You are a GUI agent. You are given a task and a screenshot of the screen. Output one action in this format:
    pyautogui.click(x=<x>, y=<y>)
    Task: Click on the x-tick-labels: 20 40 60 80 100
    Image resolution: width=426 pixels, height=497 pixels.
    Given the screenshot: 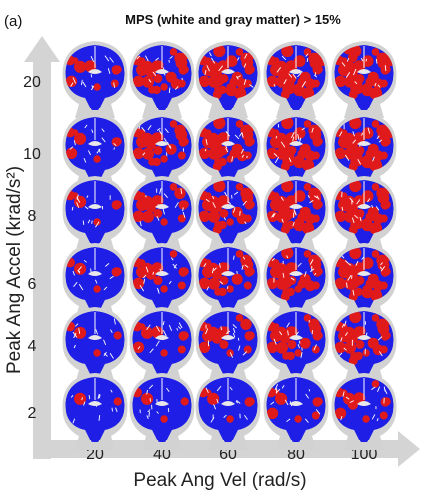 What is the action you would take?
    pyautogui.click(x=231, y=454)
    